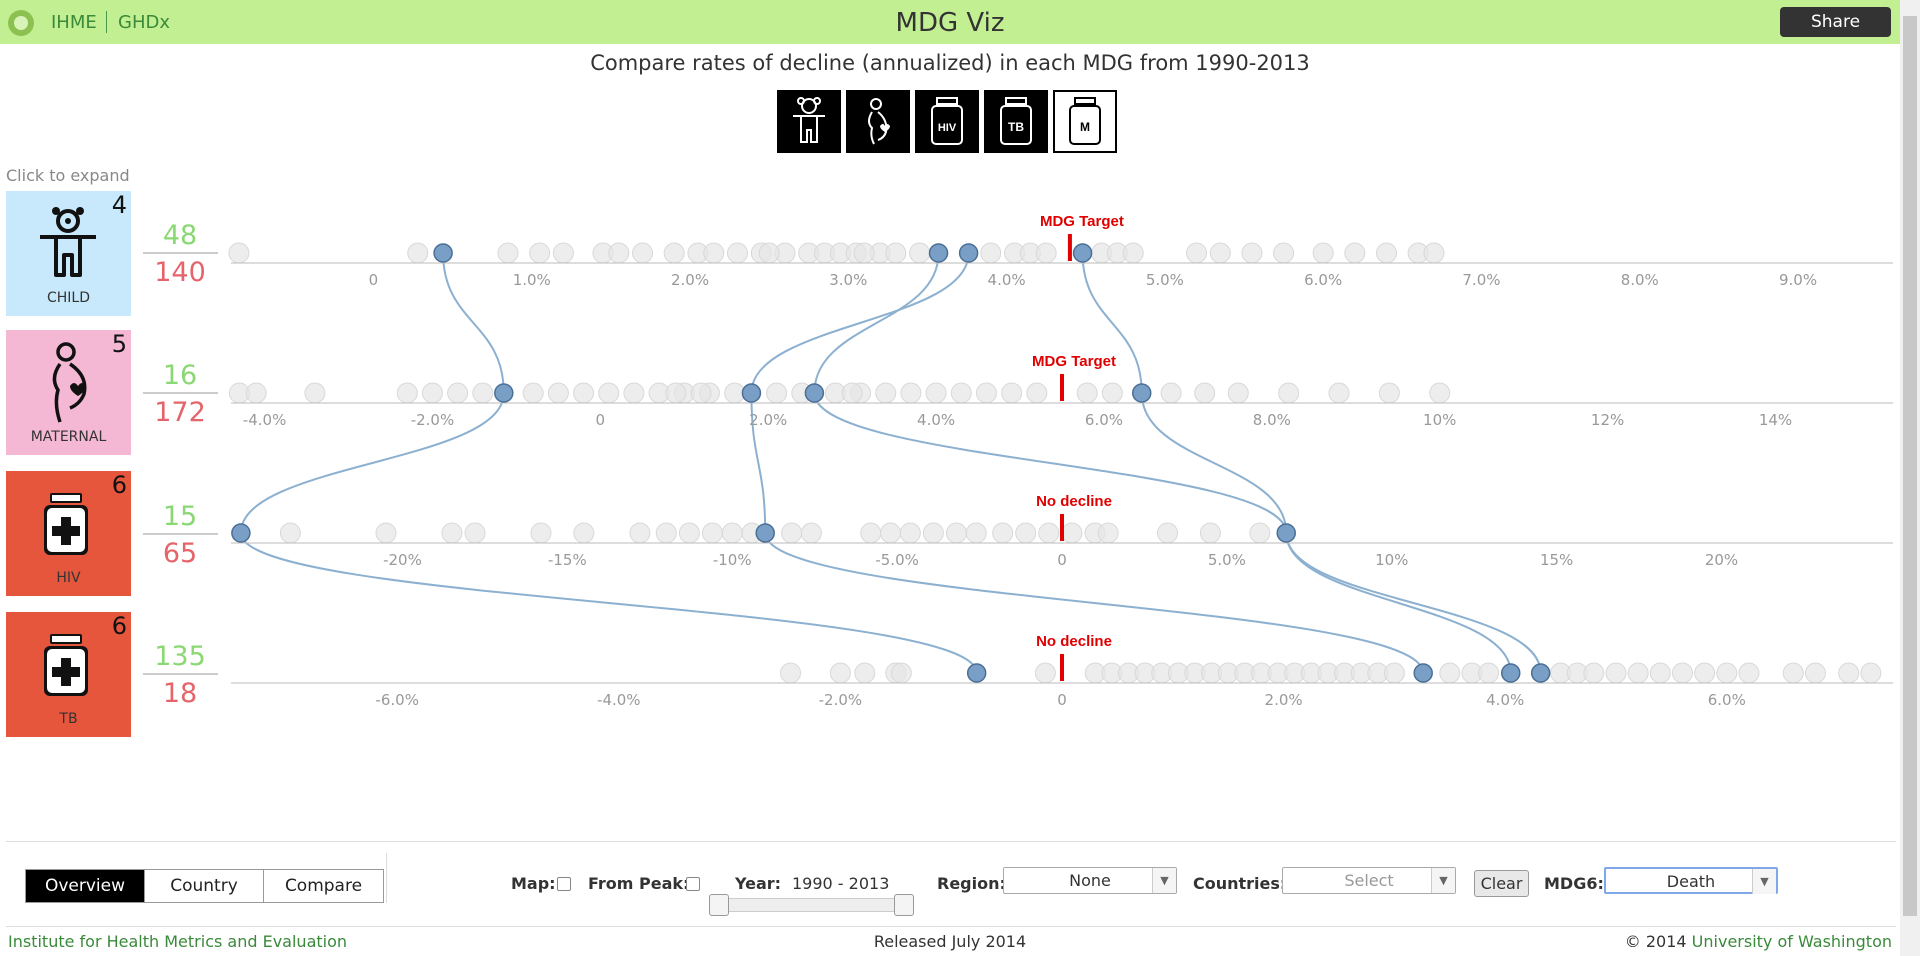  What do you see at coordinates (1556, 560) in the screenshot?
I see `axis-tick-label: 15%` at bounding box center [1556, 560].